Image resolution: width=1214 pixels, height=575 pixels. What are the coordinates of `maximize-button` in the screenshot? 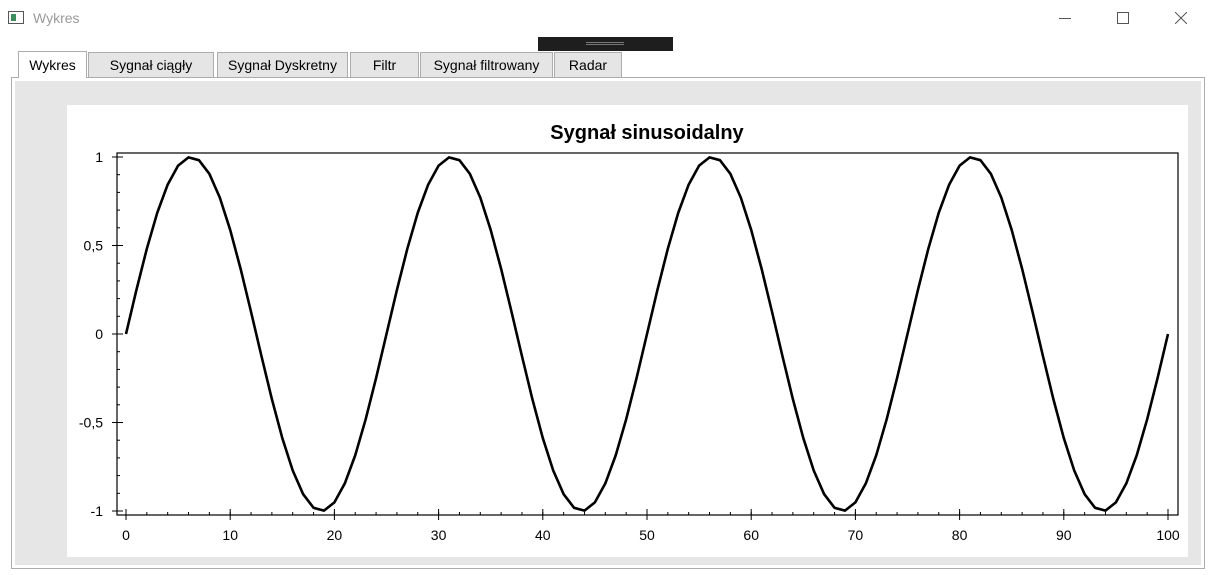 It's located at (1123, 18).